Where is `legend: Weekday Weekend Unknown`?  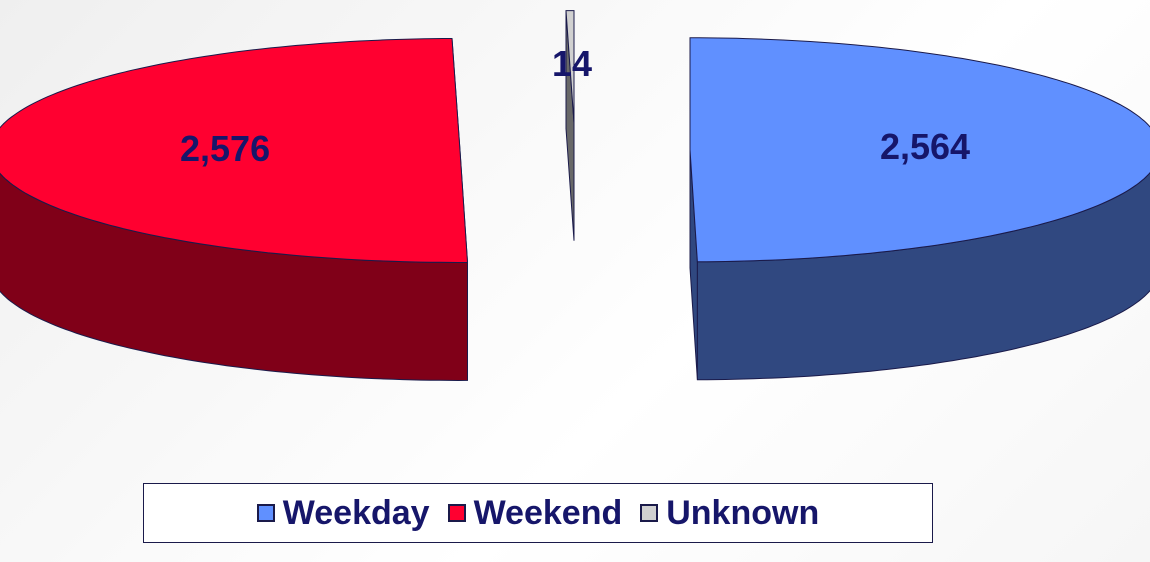 legend: Weekday Weekend Unknown is located at coordinates (538, 513).